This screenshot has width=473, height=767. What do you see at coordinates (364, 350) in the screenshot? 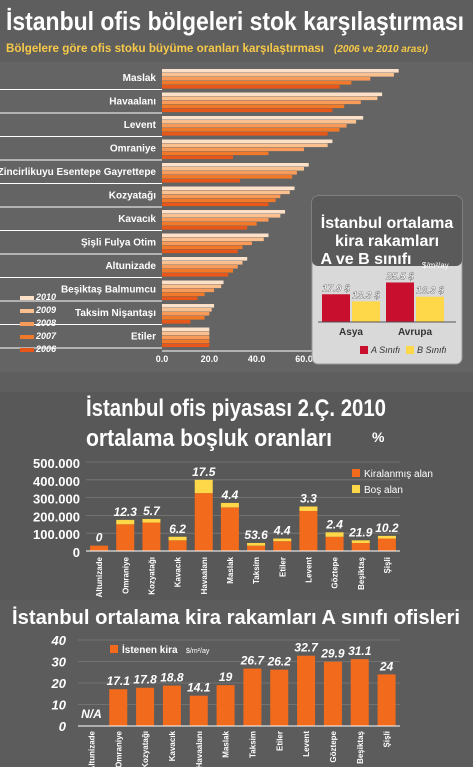
I see `inset-legend-swatch-A Sınıfı` at bounding box center [364, 350].